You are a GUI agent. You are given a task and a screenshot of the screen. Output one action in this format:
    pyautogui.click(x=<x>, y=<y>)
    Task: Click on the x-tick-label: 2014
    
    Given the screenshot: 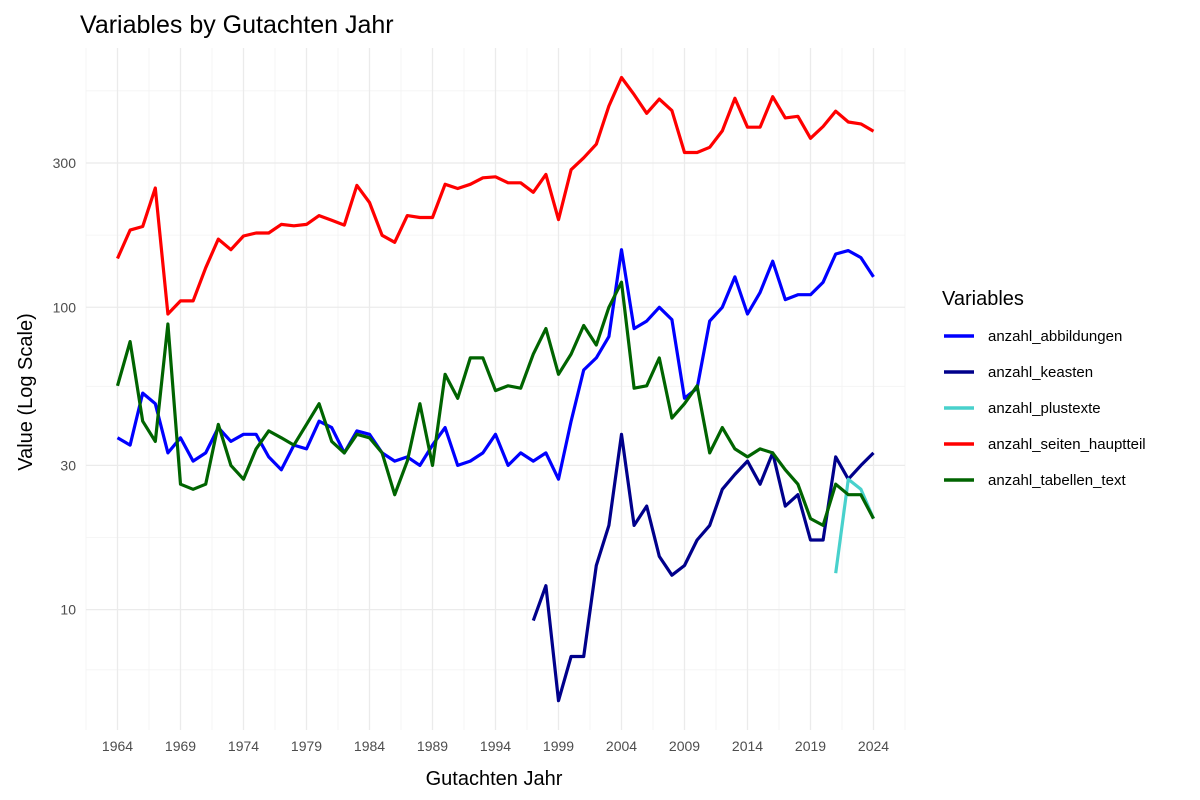 What is the action you would take?
    pyautogui.click(x=747, y=746)
    